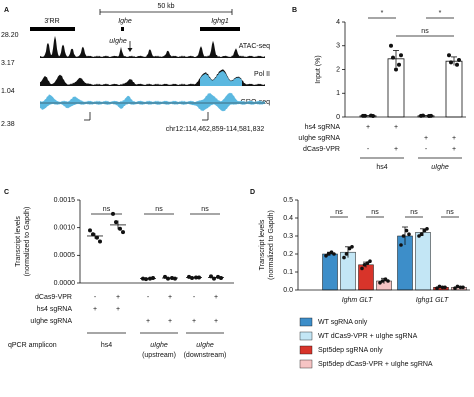 The image size is (474, 397). What do you see at coordinates (288, 290) in the screenshot?
I see `y-tick-label: 0.0` at bounding box center [288, 290].